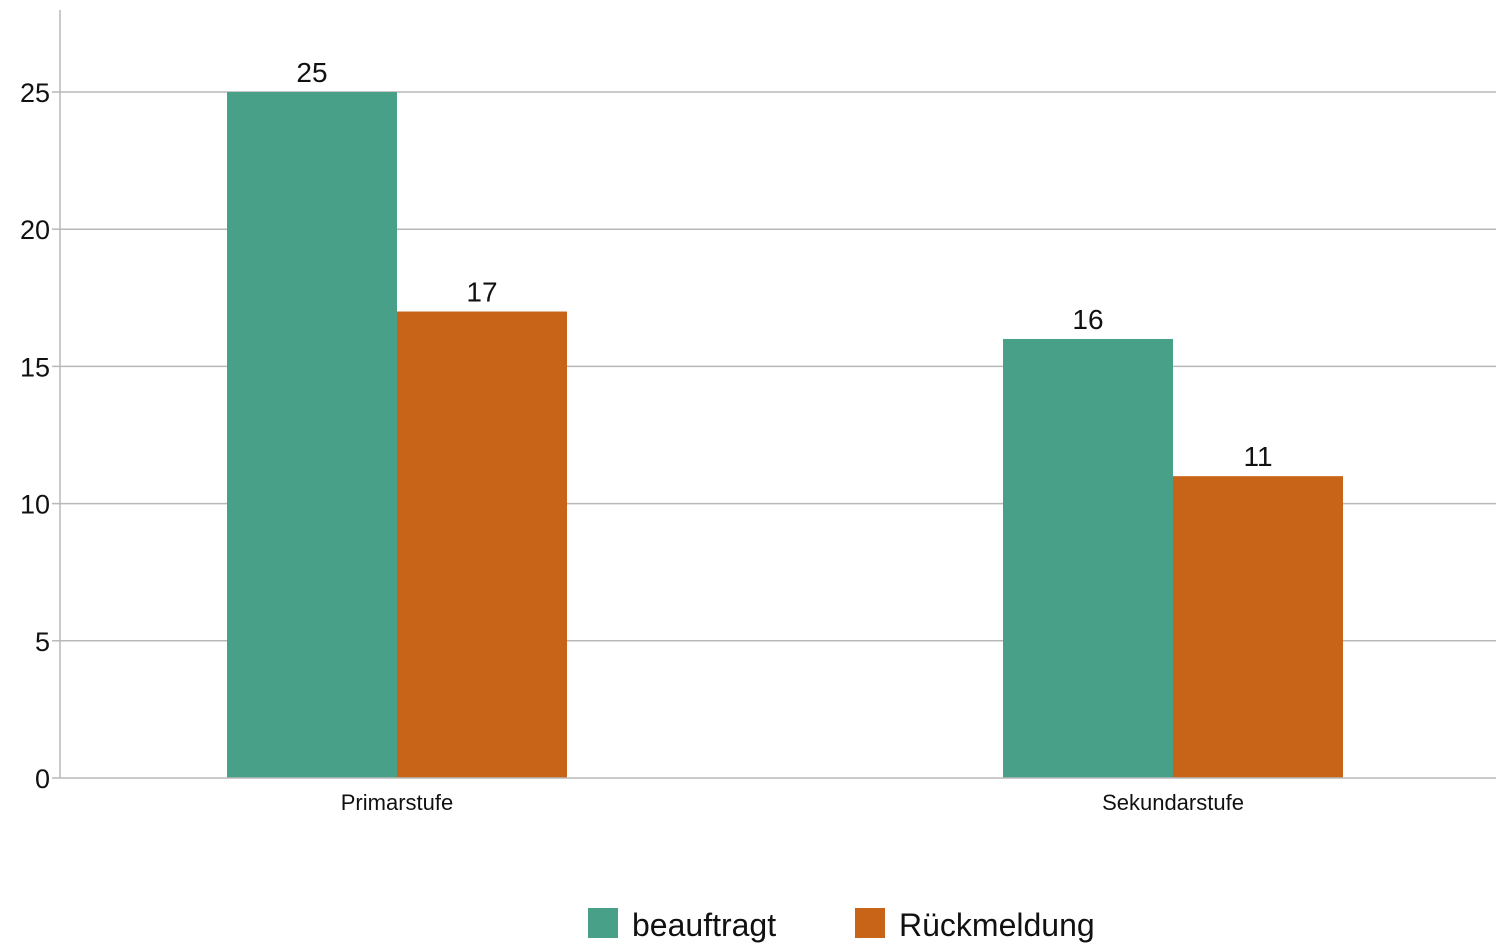  What do you see at coordinates (704, 925) in the screenshot?
I see `legend-label-beauftragt: beauftragt` at bounding box center [704, 925].